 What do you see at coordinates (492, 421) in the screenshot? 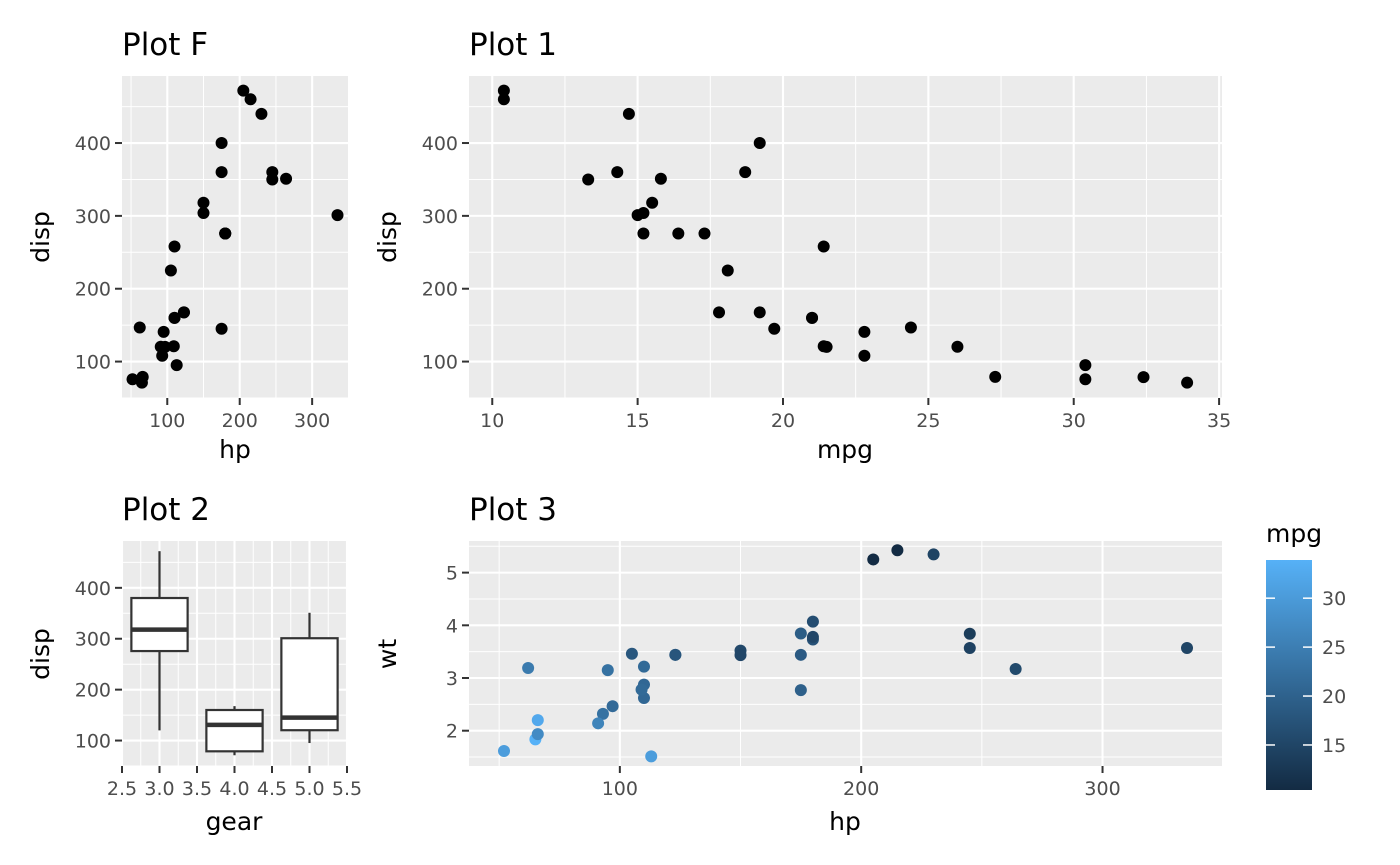
I see `x-tick-label: 10` at bounding box center [492, 421].